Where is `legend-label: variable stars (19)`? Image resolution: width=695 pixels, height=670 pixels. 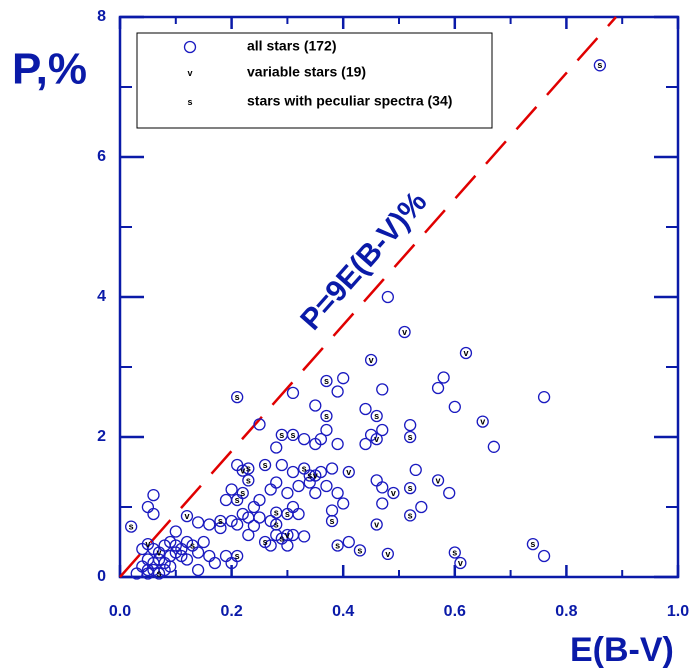 legend-label: variable stars (19) is located at coordinates (306, 72).